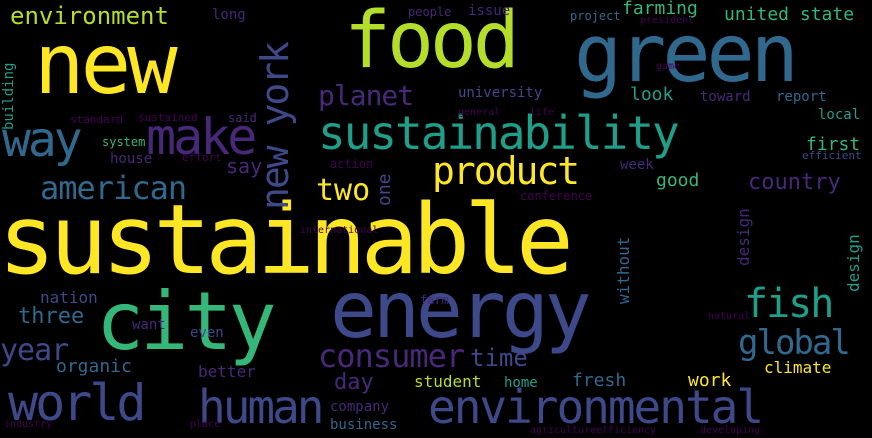  Describe the element at coordinates (124, 142) in the screenshot. I see `word-system: system` at that location.